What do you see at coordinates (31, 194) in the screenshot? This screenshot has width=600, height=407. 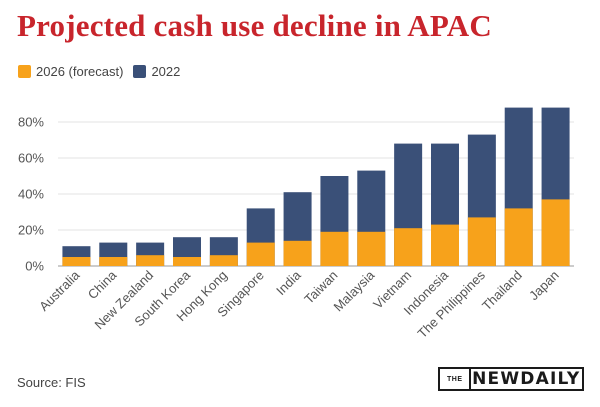 I see `y-tick-label: 40%` at bounding box center [31, 194].